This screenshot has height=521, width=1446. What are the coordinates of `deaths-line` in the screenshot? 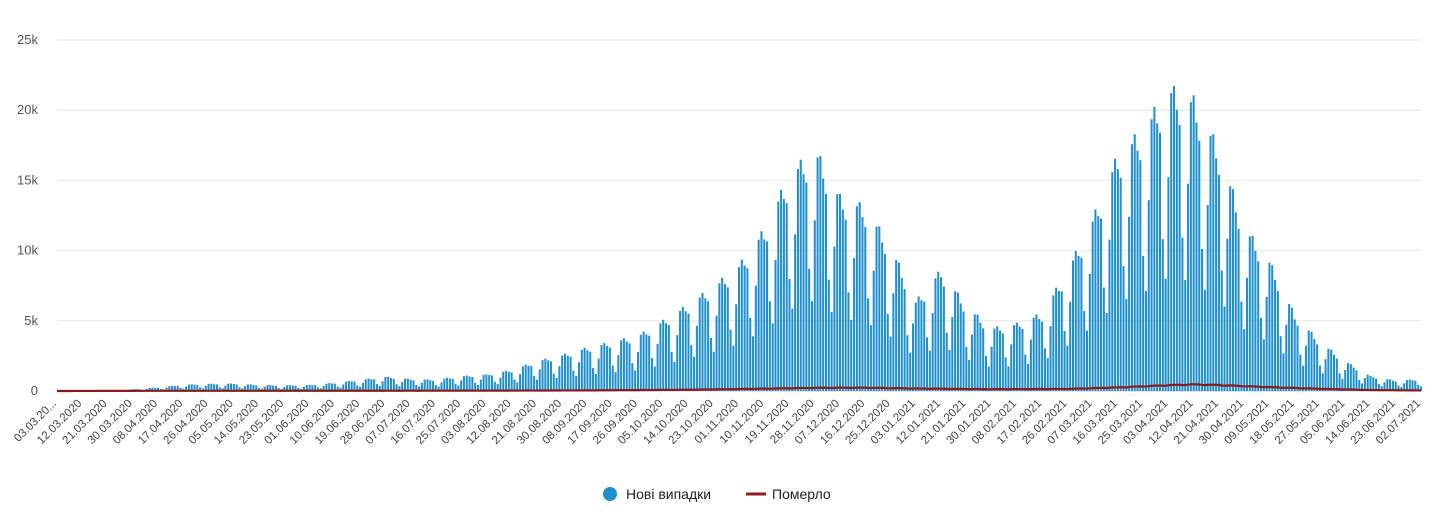 It's located at (739, 388).